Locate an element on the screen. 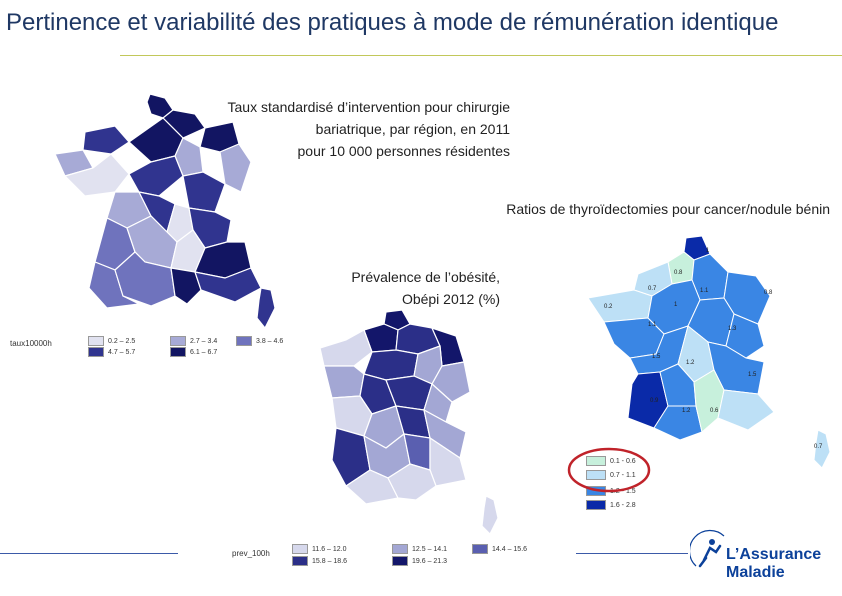 This screenshot has width=842, height=596. map3-legend-item: 12.5 – 14.1 is located at coordinates (419, 549).